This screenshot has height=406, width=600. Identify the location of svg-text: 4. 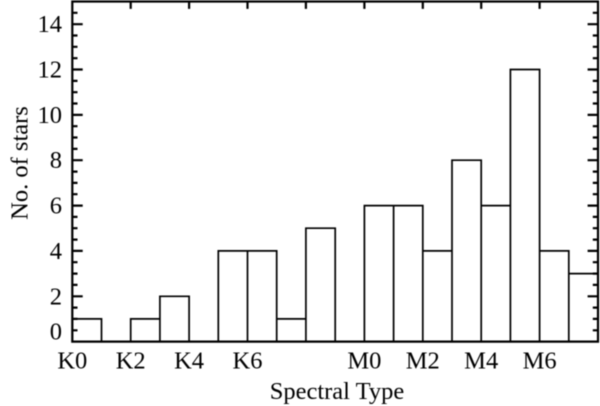
(56, 251).